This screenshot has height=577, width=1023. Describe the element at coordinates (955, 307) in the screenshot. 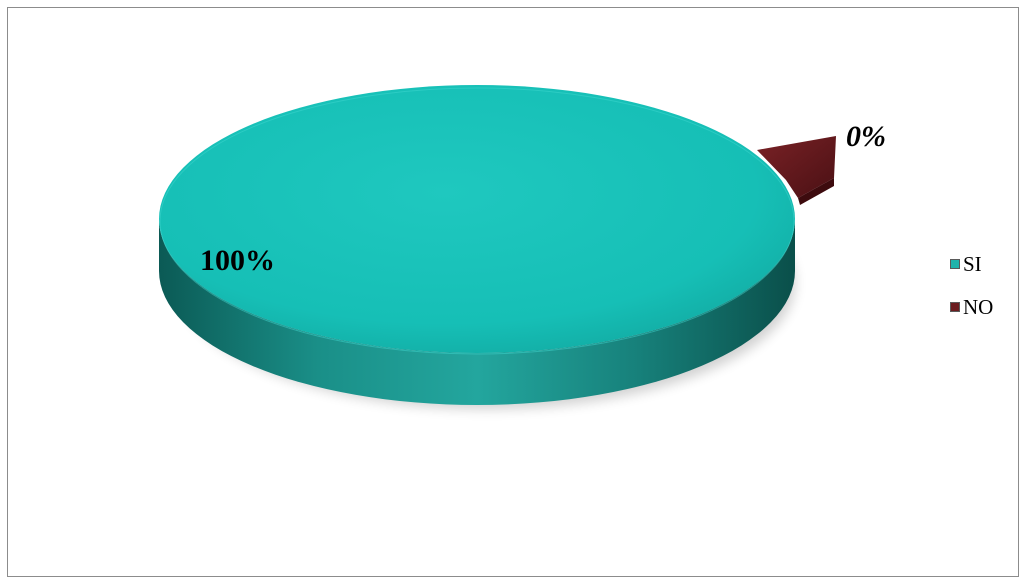

I see `legend-swatch-no` at that location.